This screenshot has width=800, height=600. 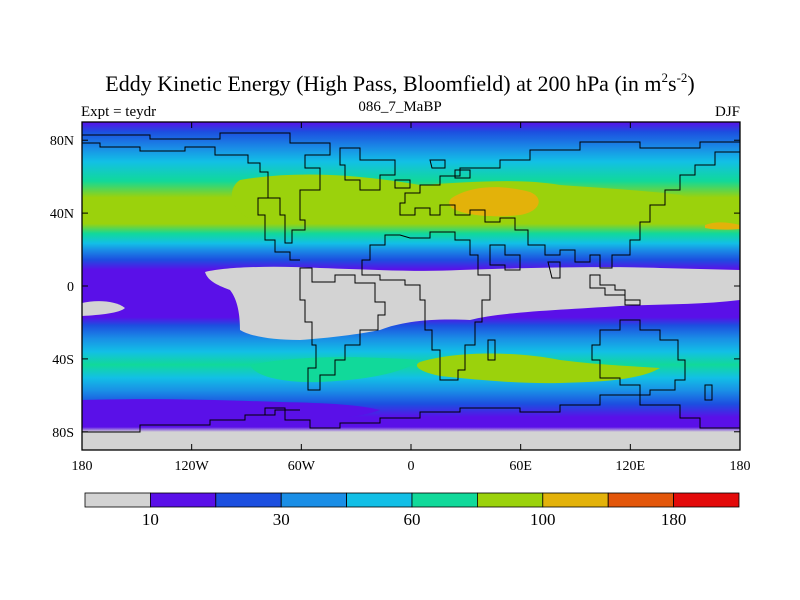 I want to click on colorbar-label: 180, so click(x=674, y=519).